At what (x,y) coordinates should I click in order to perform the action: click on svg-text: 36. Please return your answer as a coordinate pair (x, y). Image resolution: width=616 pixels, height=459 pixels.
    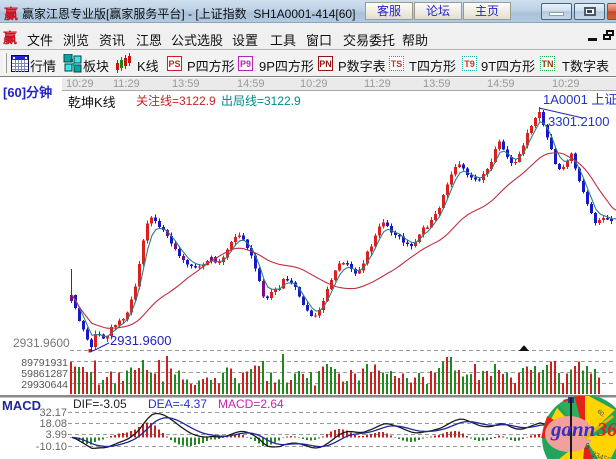
    Looking at the image, I should click on (606, 430).